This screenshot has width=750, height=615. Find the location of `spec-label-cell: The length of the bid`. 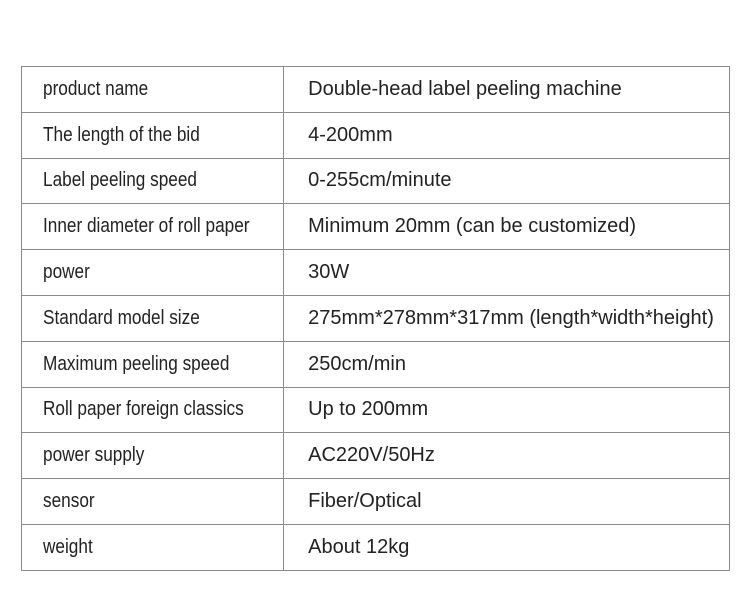

spec-label-cell: The length of the bid is located at coordinates (152, 135).